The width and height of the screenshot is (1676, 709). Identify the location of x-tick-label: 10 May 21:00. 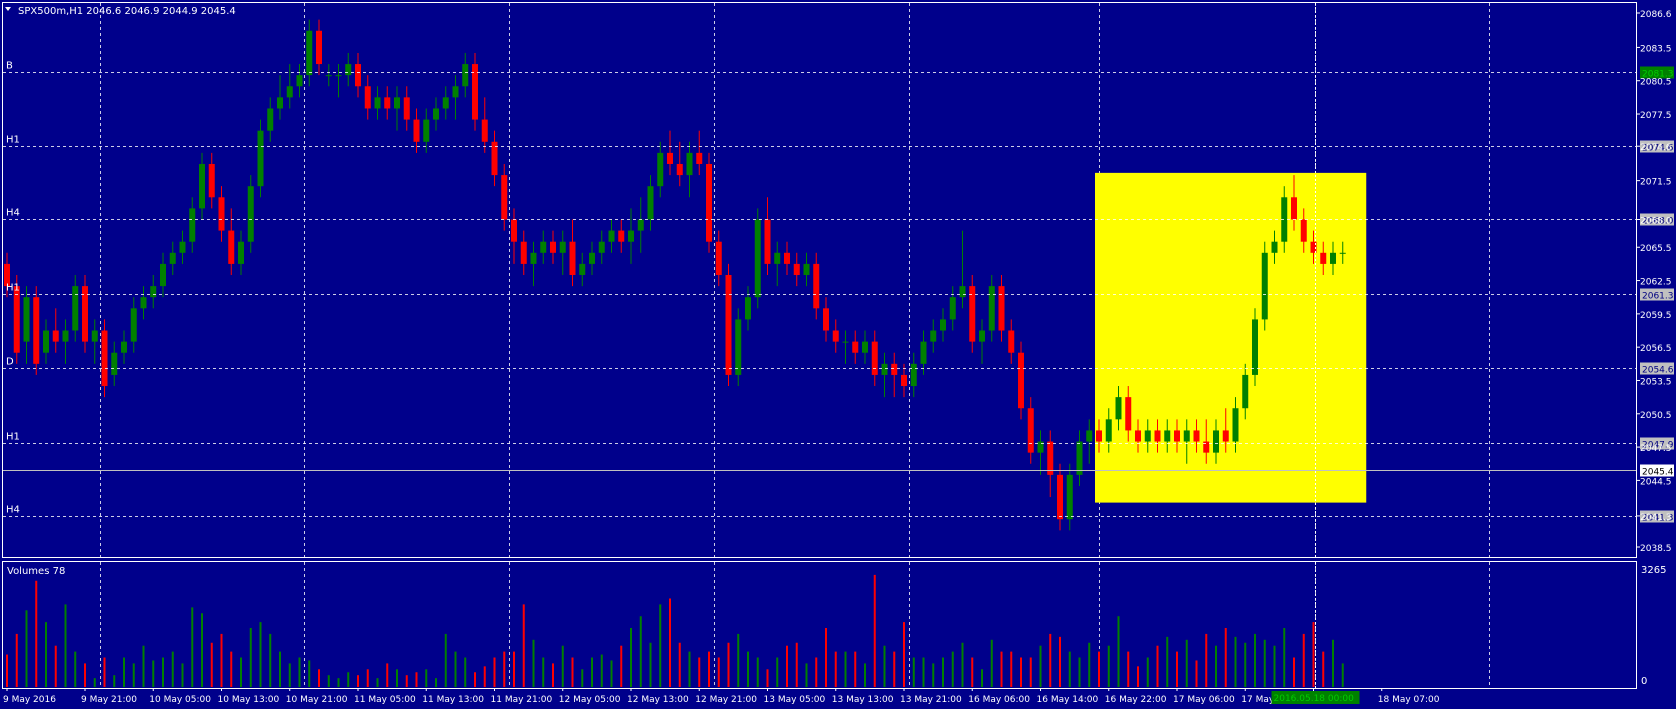
(317, 700).